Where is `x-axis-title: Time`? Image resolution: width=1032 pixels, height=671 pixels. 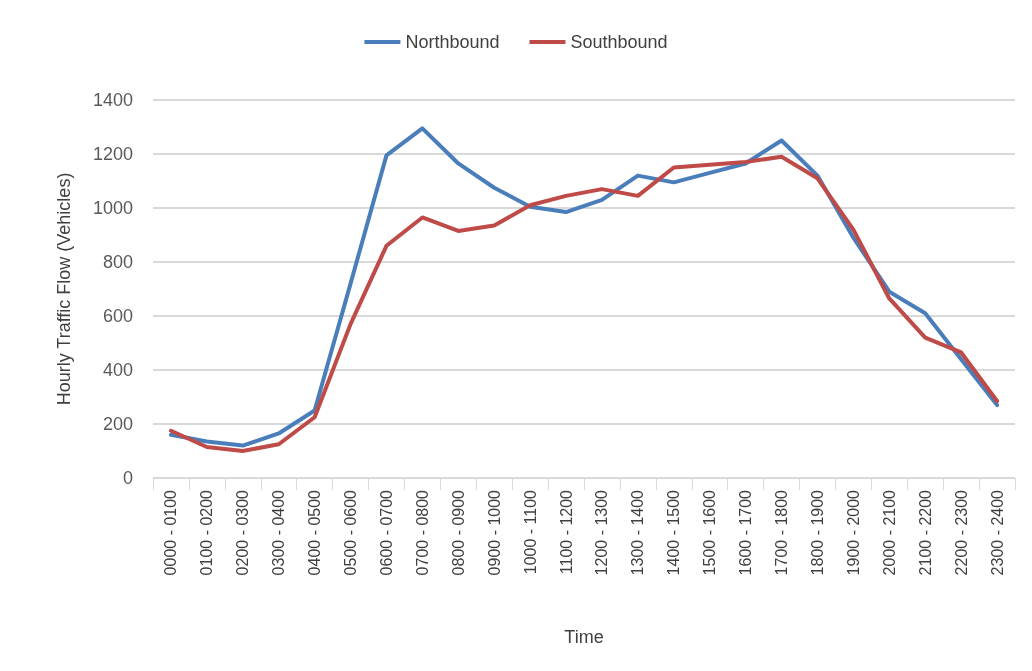 x-axis-title: Time is located at coordinates (584, 637).